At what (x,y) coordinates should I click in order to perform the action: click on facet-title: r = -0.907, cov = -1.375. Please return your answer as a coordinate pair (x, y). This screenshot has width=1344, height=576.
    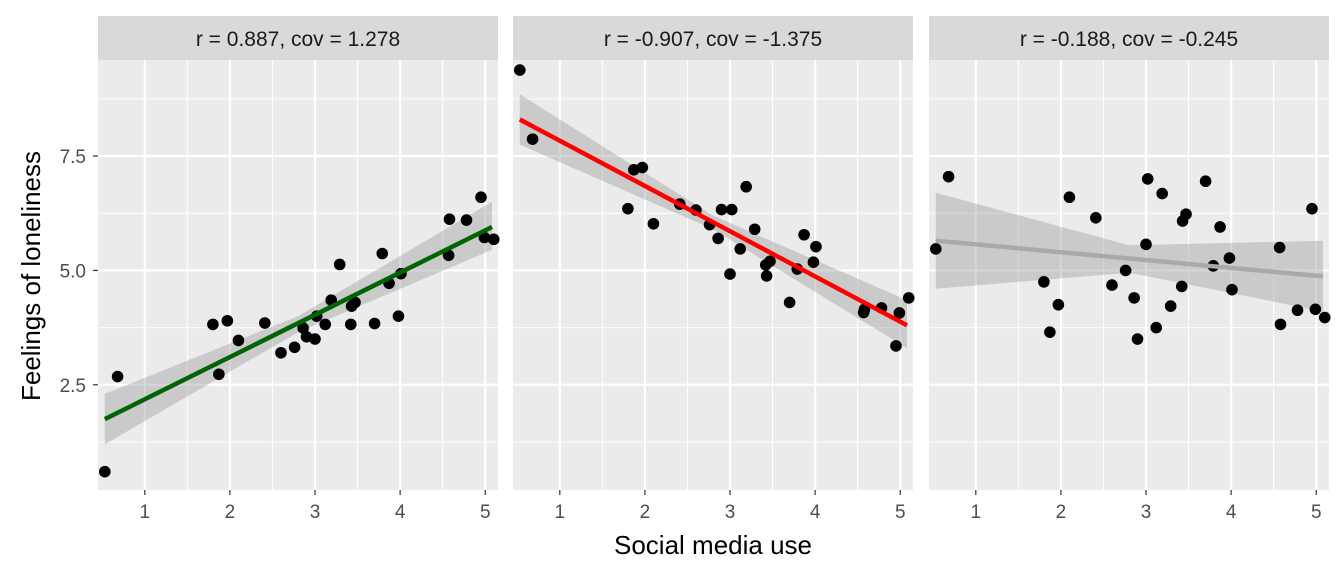
    Looking at the image, I should click on (713, 39).